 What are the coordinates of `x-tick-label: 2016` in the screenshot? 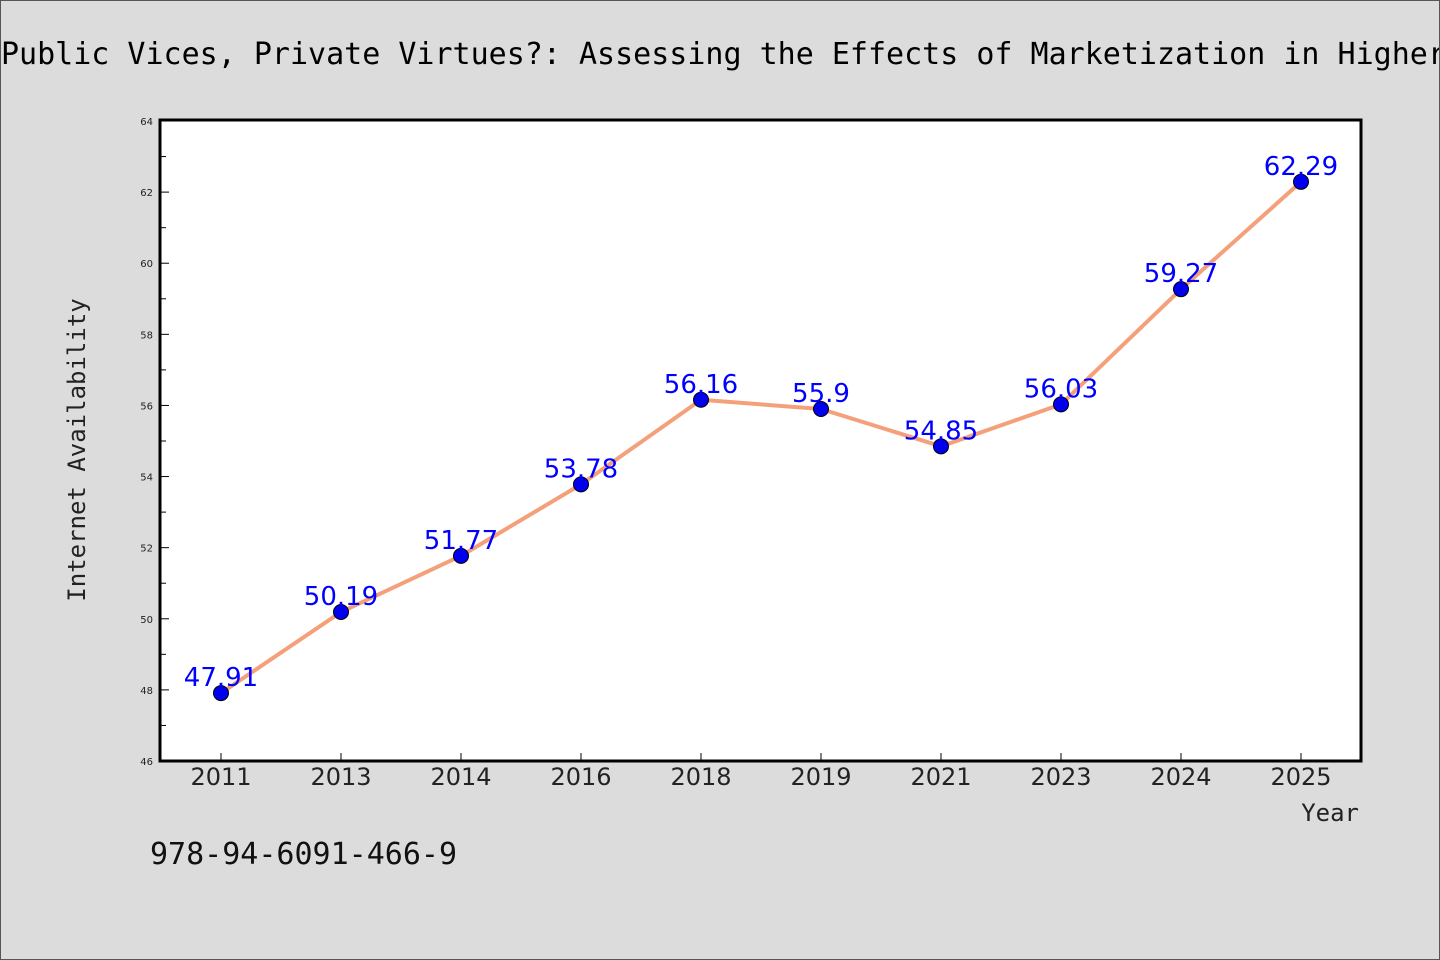 It's located at (580, 777).